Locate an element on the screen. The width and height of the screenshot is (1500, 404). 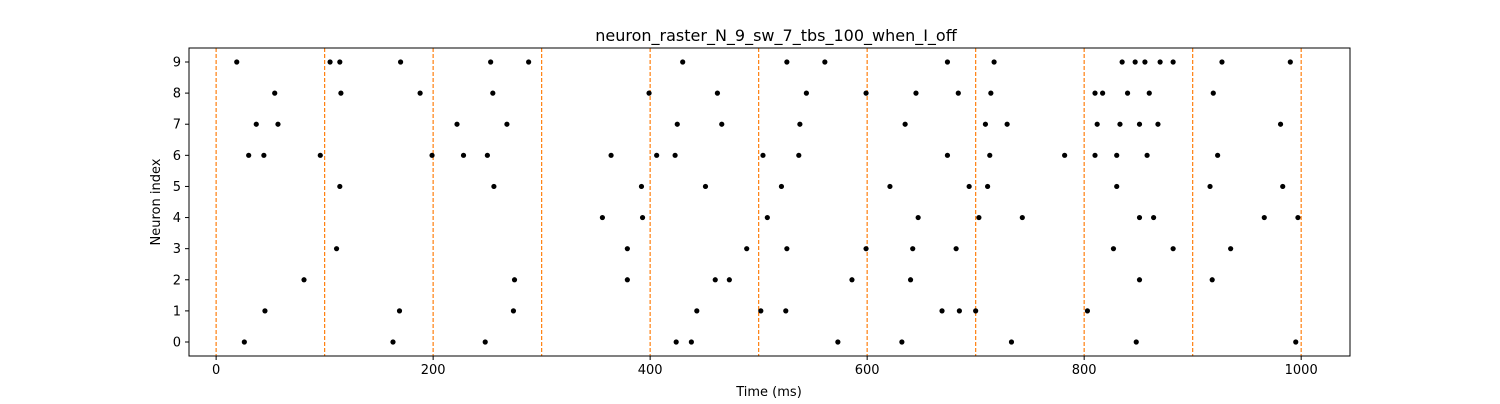
y-tick-label: 2 is located at coordinates (177, 280).